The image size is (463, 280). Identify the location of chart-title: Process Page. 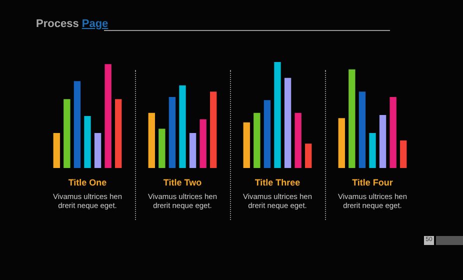
(72, 24).